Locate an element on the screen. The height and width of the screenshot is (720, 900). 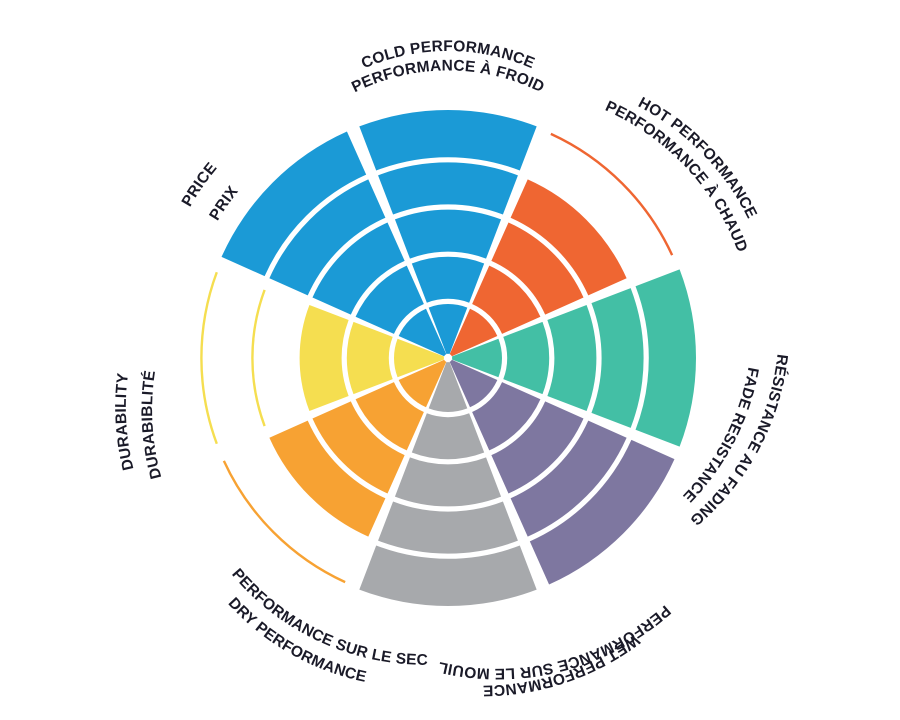
sector-dry-performance is located at coordinates (448, 483).